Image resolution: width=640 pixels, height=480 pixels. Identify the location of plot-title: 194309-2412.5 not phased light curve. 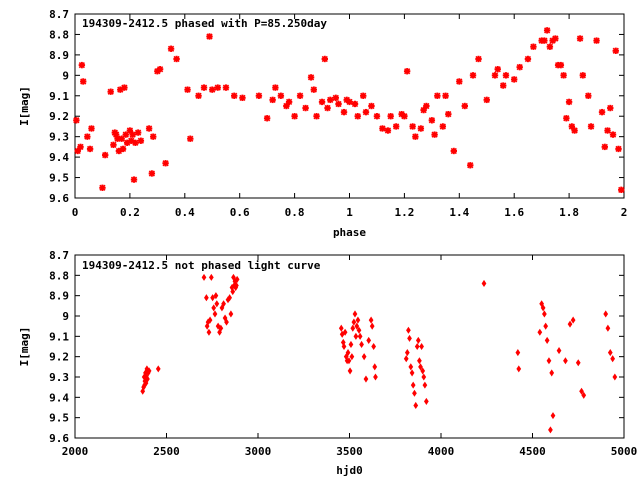
(201, 265).